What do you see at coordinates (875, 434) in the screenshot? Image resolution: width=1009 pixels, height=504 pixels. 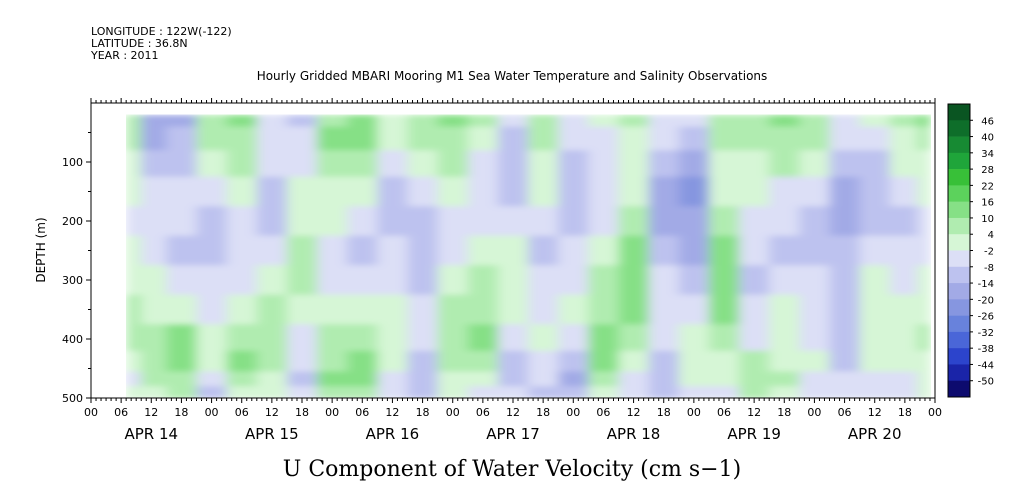 I see `x-day-label: APR 20` at bounding box center [875, 434].